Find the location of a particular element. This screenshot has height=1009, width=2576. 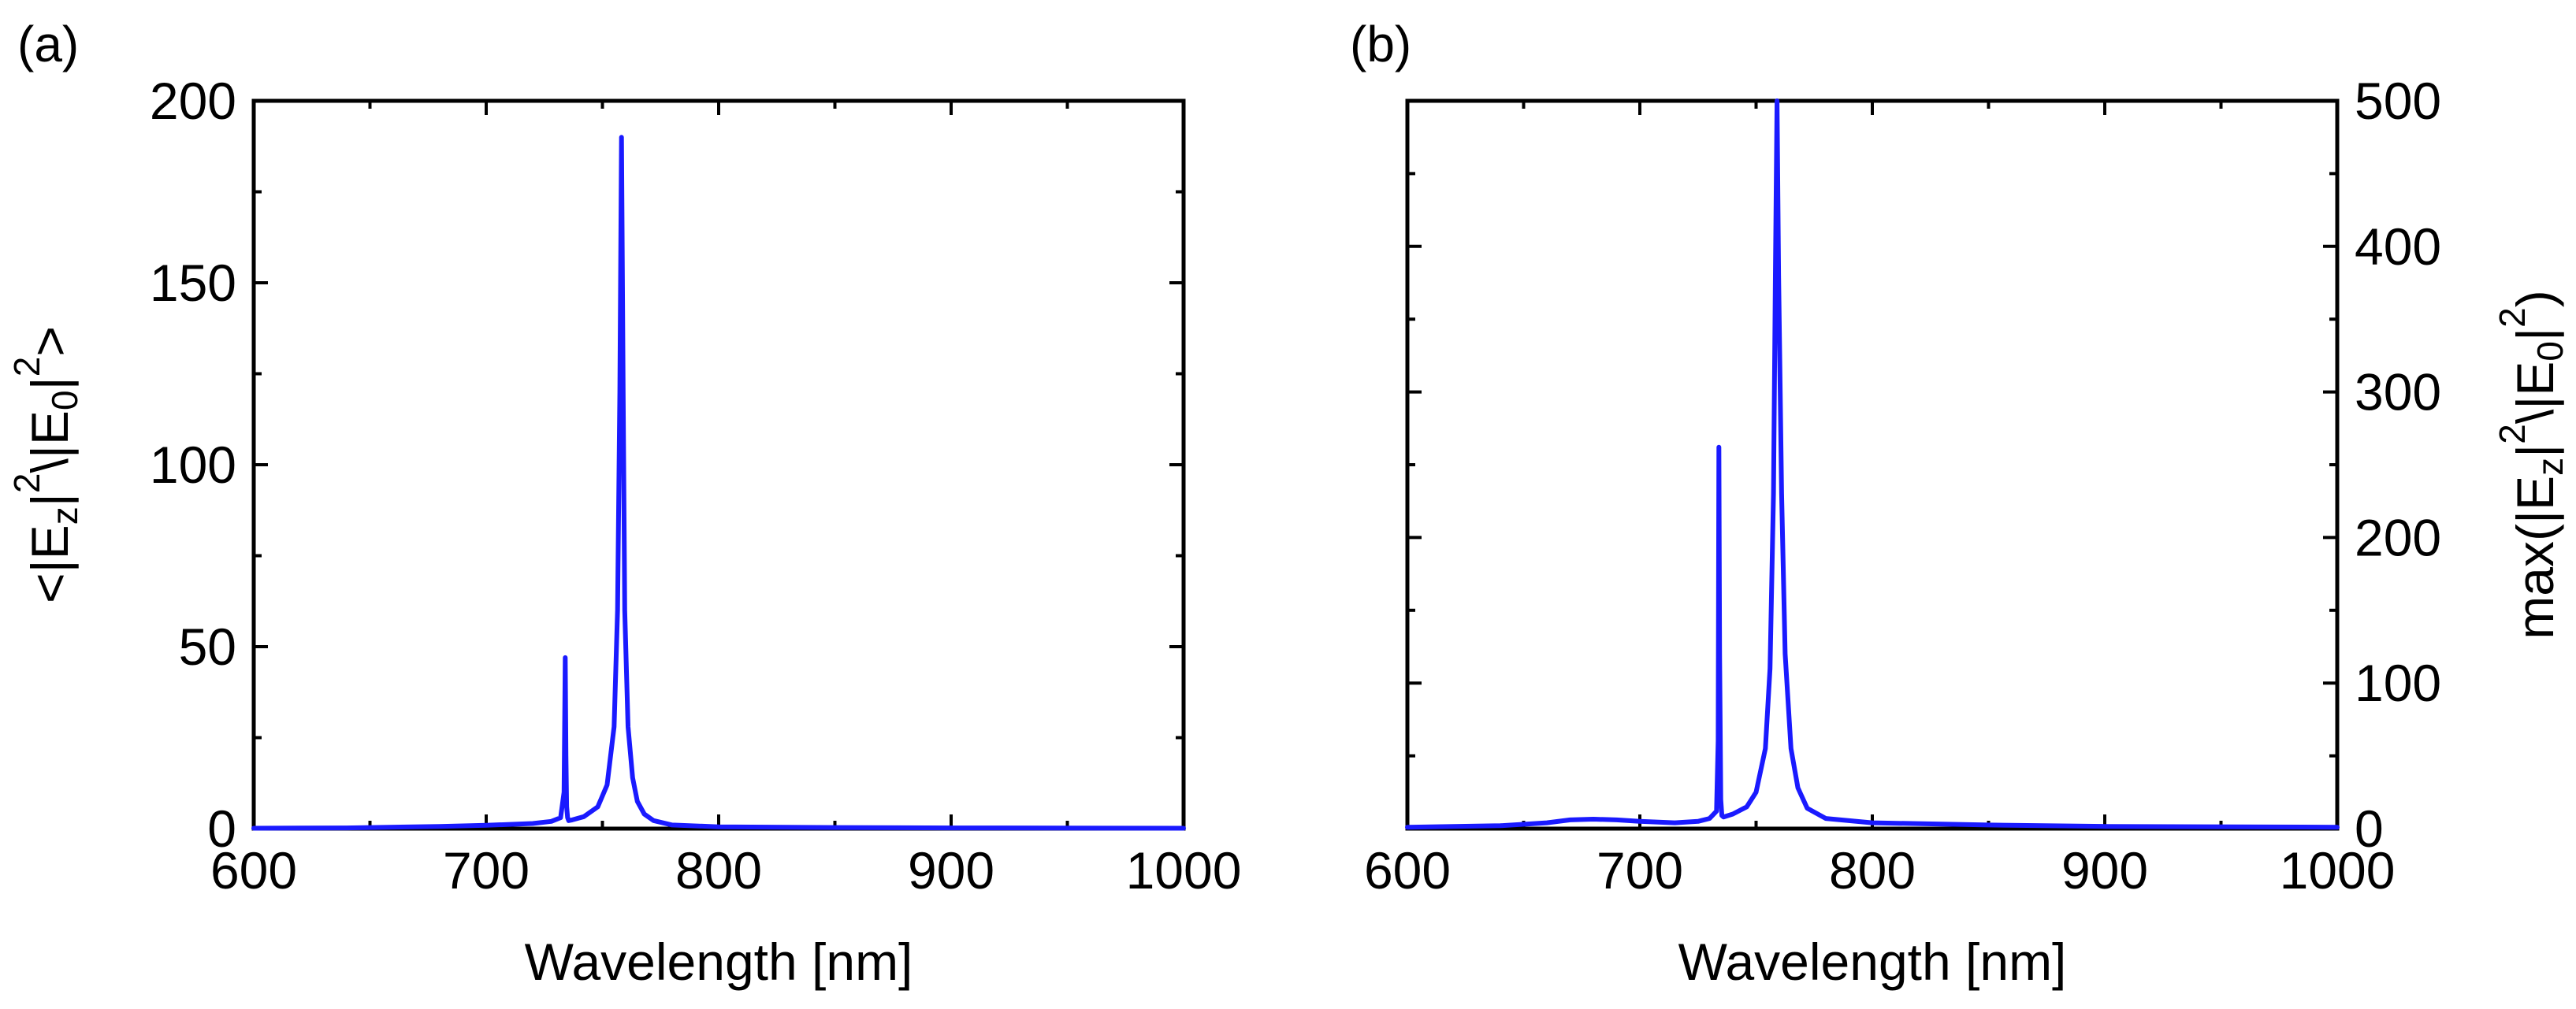

y-axis-title-a: <|Ez​|2​\|E0​|2​> is located at coordinates (45, 464).